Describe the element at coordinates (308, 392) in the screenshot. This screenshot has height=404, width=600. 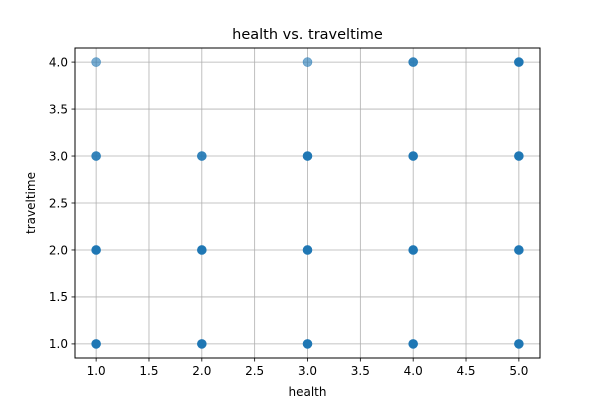
I see `x-axis-label: health` at that location.